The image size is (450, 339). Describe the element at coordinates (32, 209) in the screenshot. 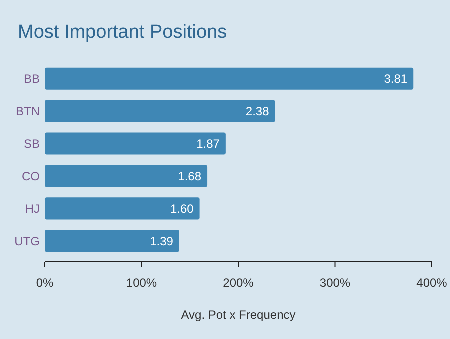

I see `y-tick-label: HJ` at that location.